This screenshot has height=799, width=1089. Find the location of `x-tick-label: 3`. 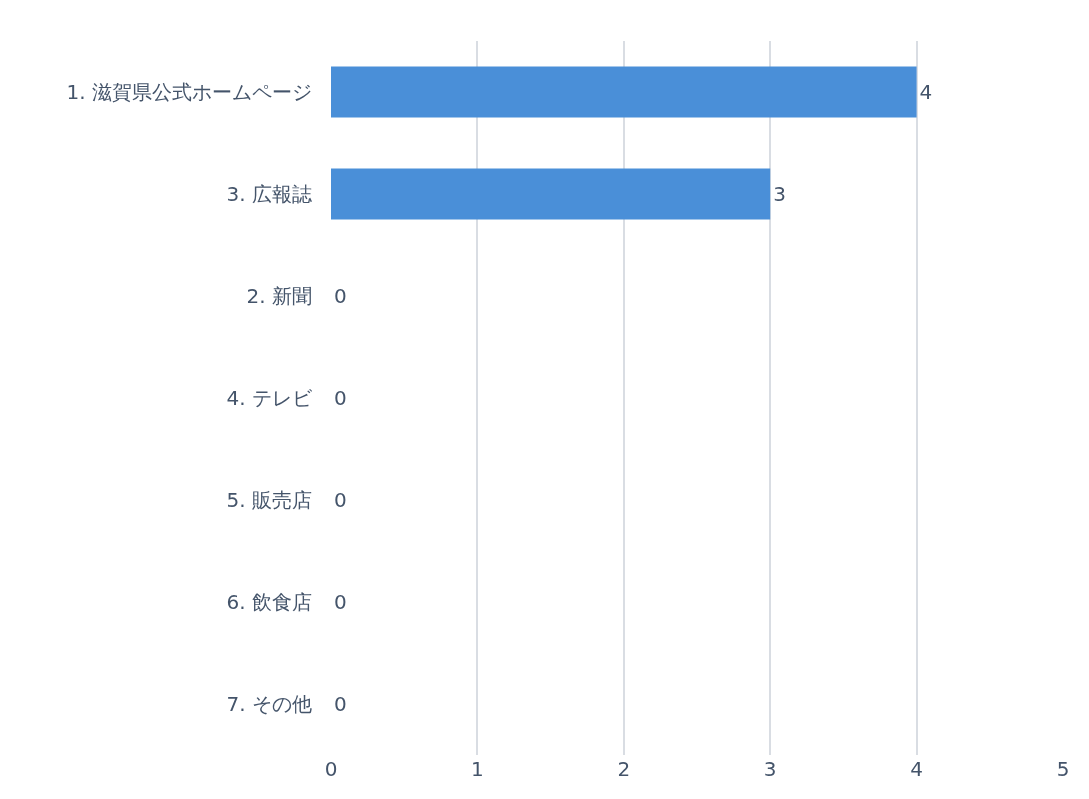

x-tick-label: 3 is located at coordinates (770, 769).